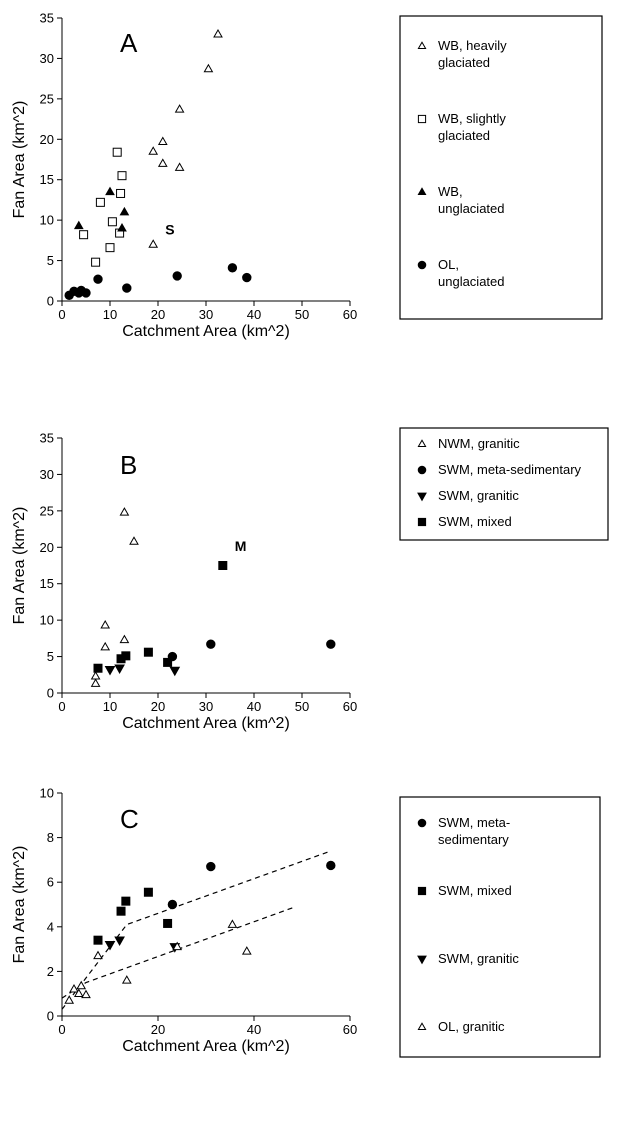  Describe the element at coordinates (472, 118) in the screenshot. I see `legend-entry: WB, slightly` at that location.